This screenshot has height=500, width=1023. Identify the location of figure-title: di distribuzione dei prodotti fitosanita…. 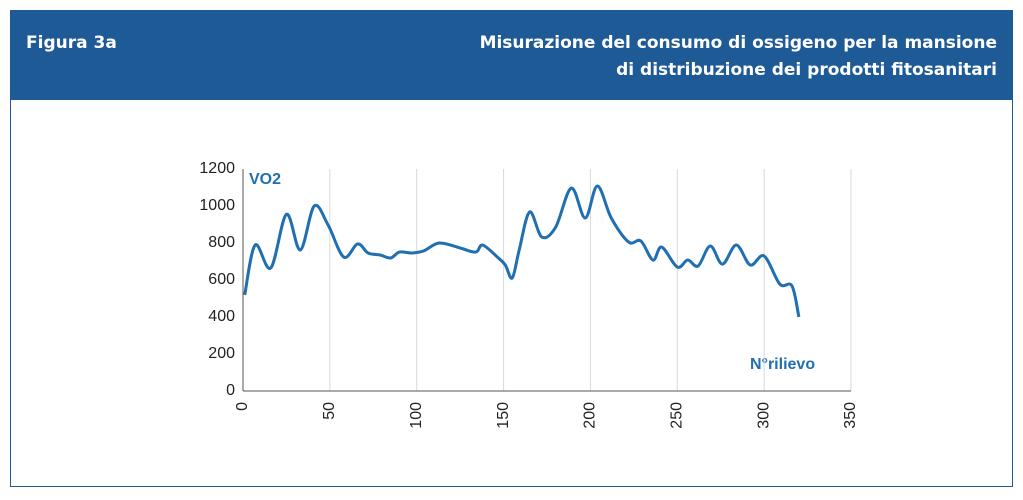
(806, 70).